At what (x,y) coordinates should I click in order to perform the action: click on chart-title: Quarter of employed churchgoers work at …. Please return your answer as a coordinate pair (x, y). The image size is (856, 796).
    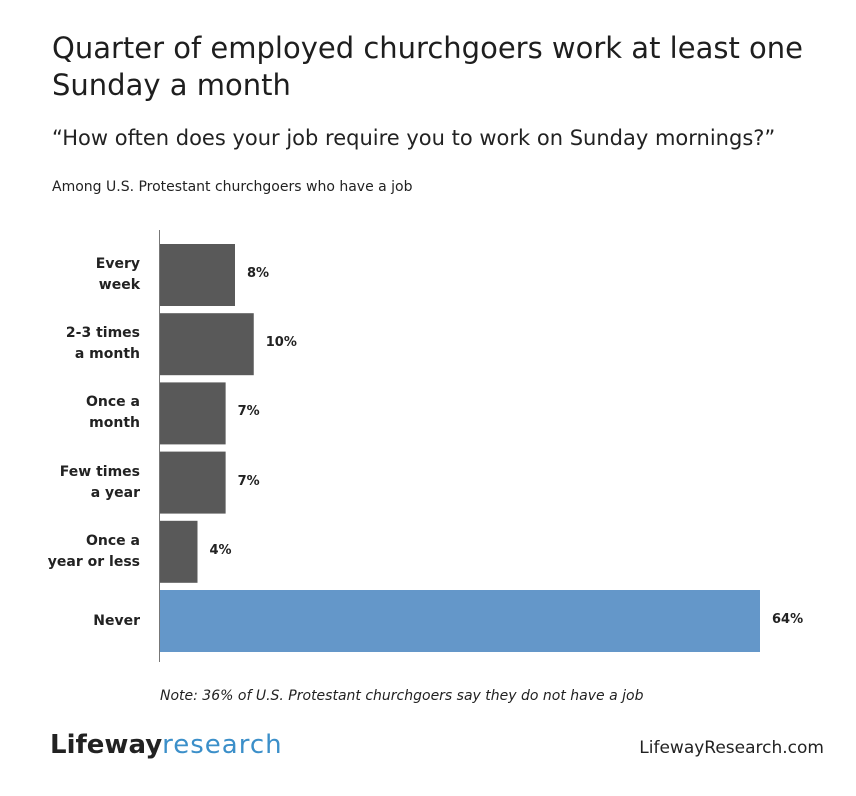
    Looking at the image, I should click on (427, 66).